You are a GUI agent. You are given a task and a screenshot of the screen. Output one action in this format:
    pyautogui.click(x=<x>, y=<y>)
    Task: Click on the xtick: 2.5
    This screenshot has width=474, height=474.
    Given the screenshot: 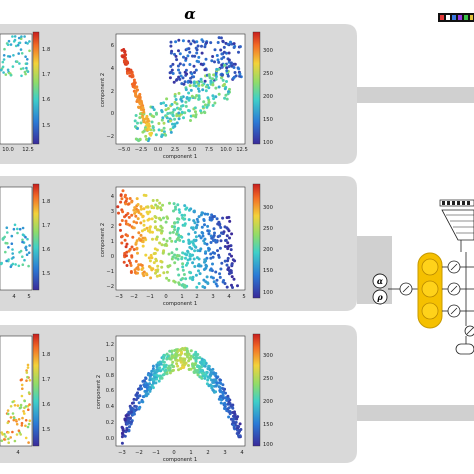 What is the action you would take?
    pyautogui.click(x=175, y=150)
    